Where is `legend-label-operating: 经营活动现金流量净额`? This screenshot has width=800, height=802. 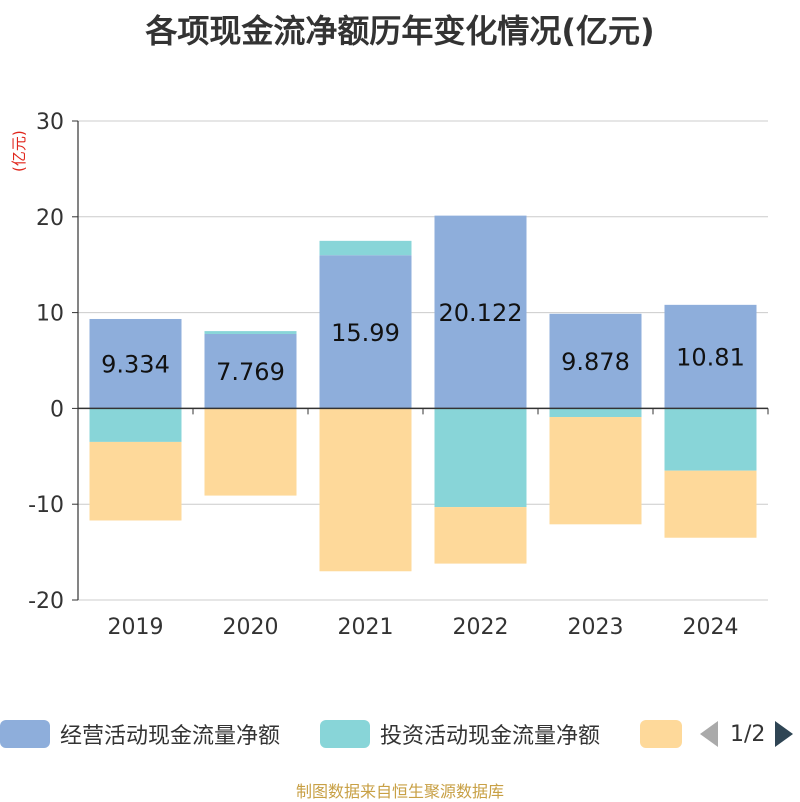 legend-label-operating: 经营活动现金流量净额 is located at coordinates (170, 736).